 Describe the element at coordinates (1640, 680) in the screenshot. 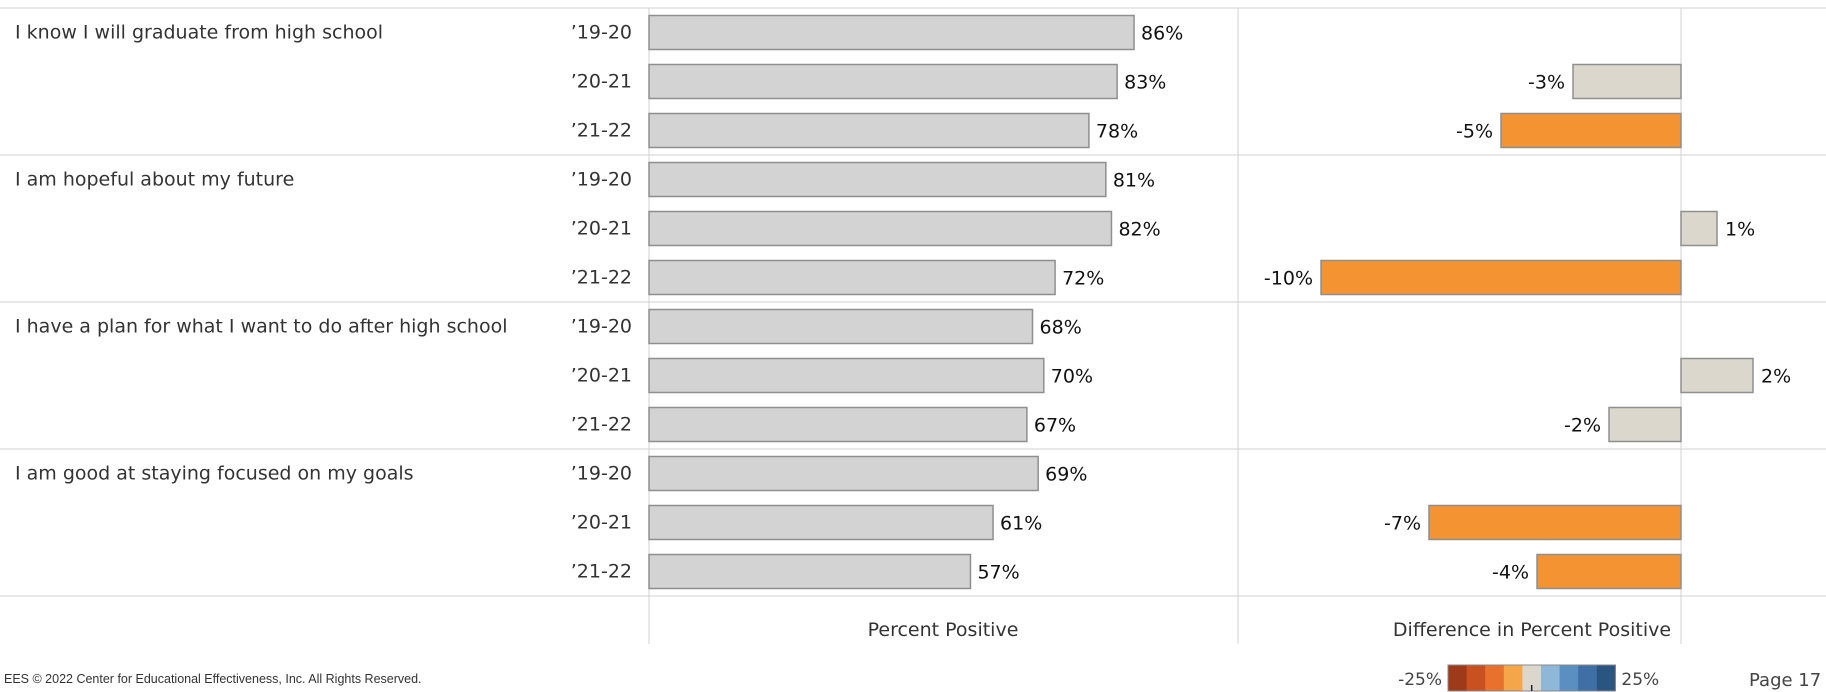

I see `legend-max-label: 25%` at that location.